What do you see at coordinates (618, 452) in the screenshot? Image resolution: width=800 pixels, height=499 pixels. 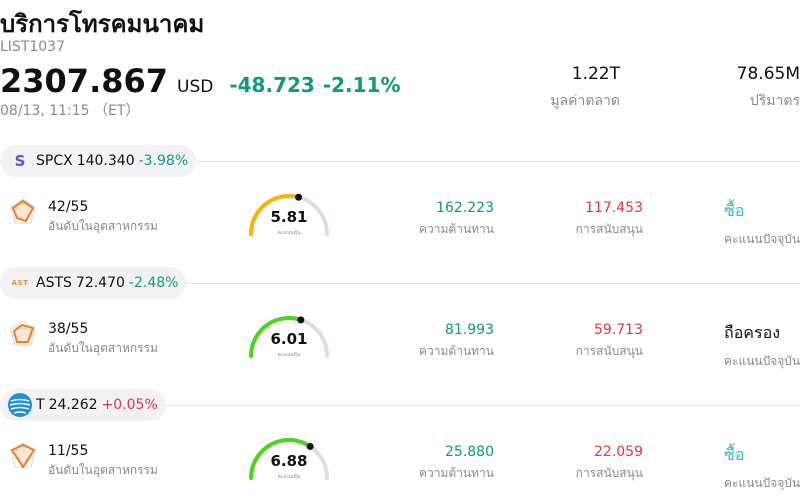 I see `support-value: 22.059` at bounding box center [618, 452].